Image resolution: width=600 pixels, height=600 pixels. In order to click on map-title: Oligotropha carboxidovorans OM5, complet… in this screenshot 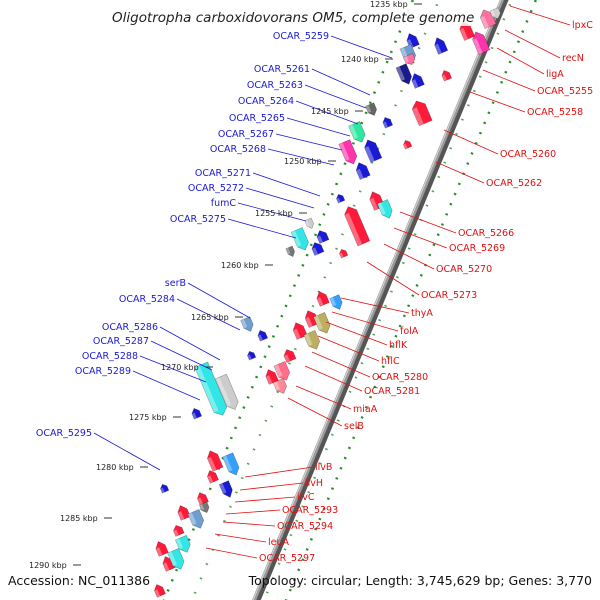, I will do `click(293, 18)`.